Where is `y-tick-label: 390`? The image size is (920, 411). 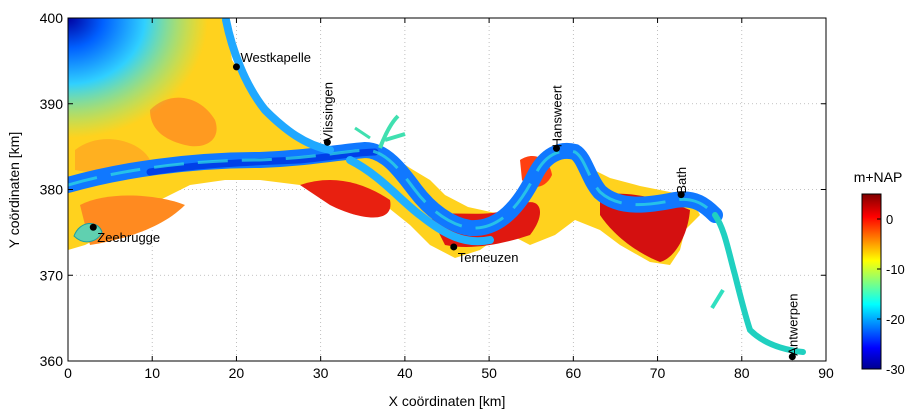
y-tick-label: 390 is located at coordinates (52, 104).